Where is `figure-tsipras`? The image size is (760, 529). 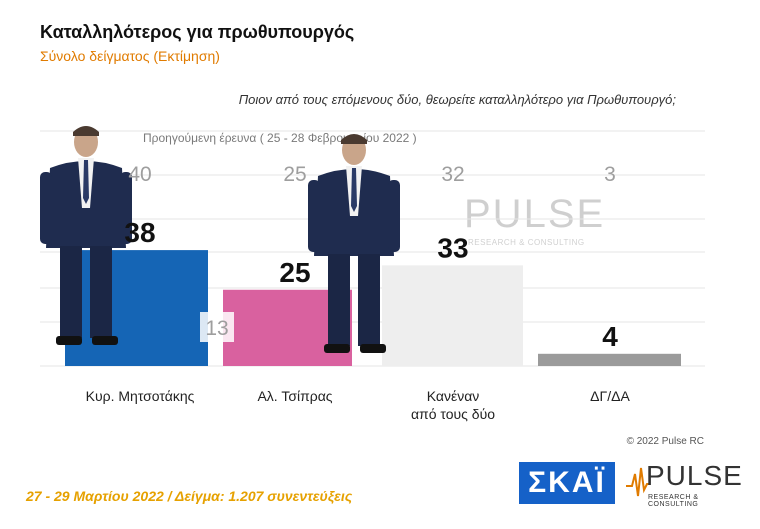
figure-tsipras is located at coordinates (354, 243).